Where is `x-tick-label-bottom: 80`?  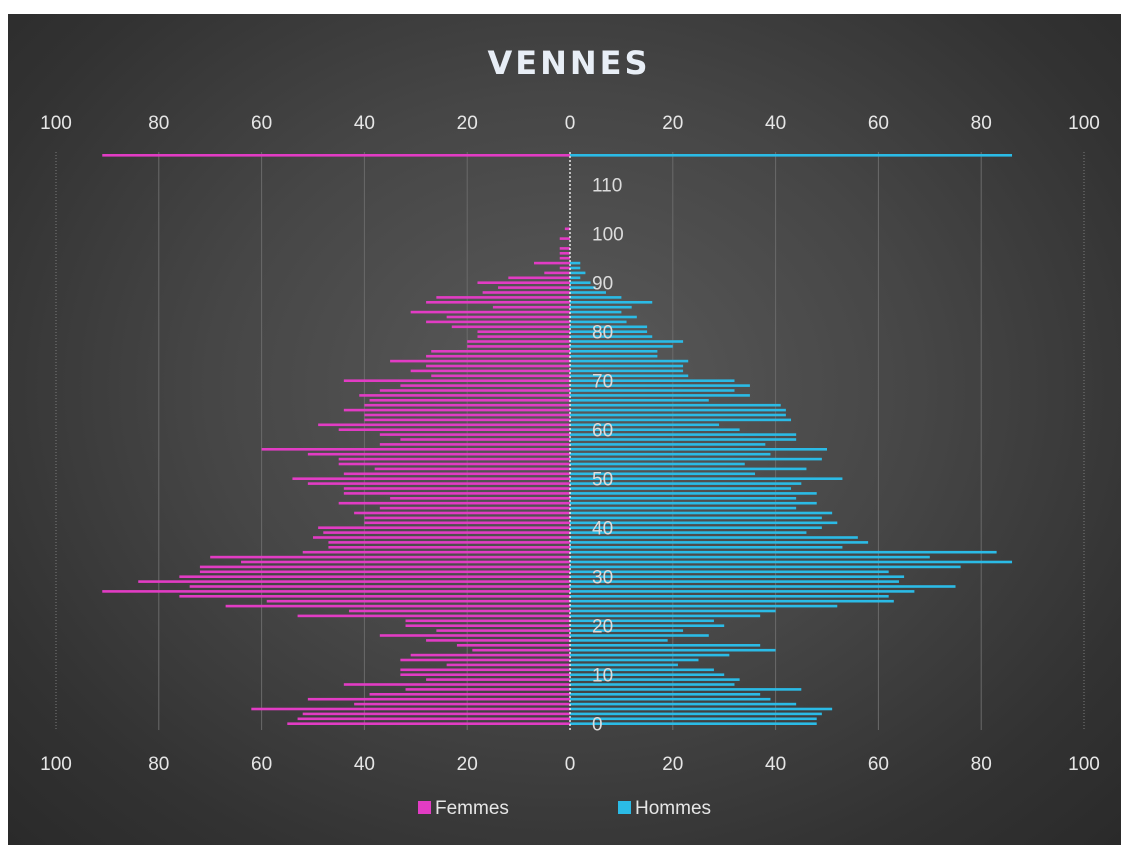
x-tick-label-bottom: 80 is located at coordinates (981, 764).